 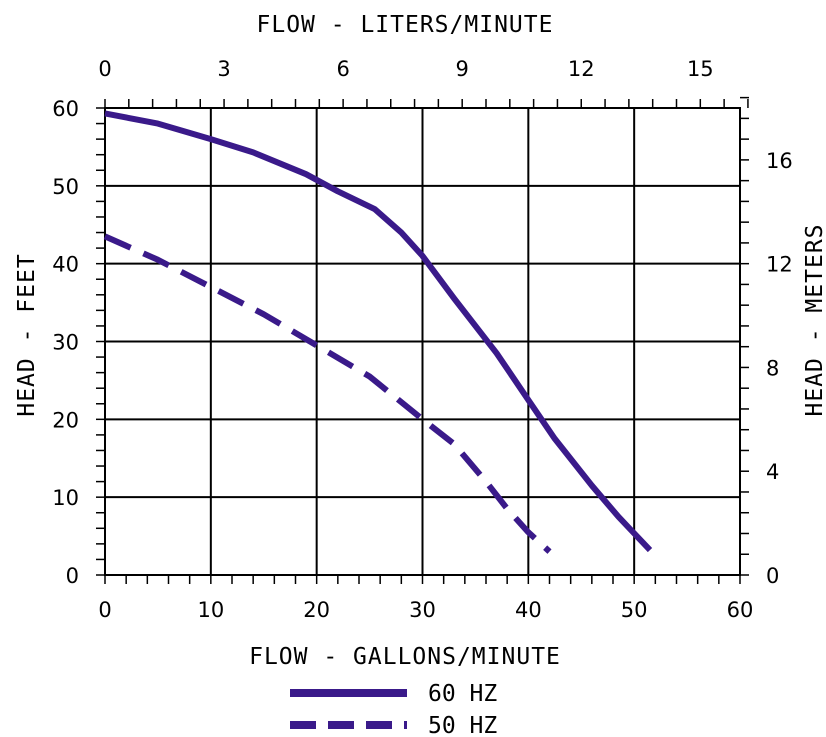 I want to click on y-right-axis-title: HEAD - METERS, so click(x=814, y=319).